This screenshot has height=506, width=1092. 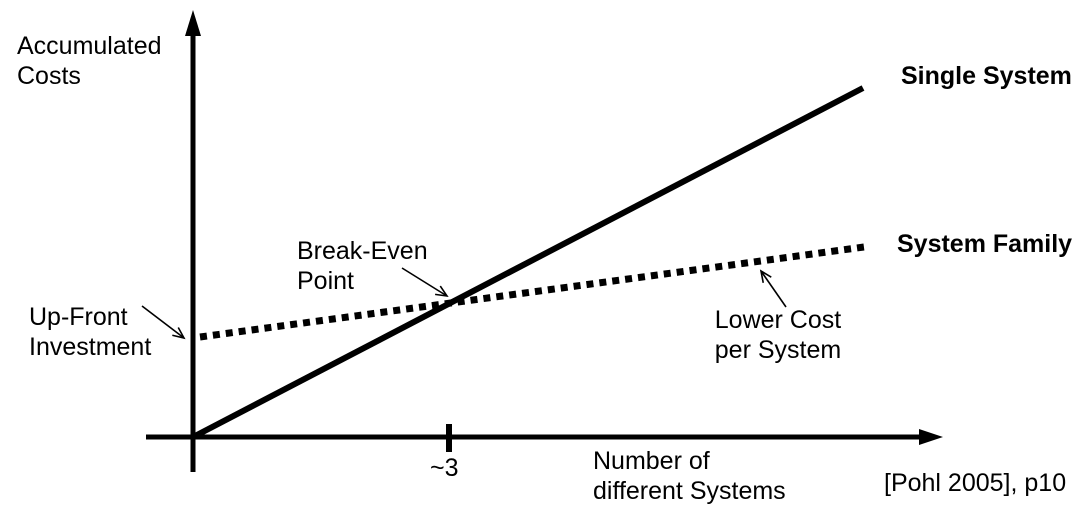 I want to click on up-front-arrow-head-icon, so click(x=179, y=333).